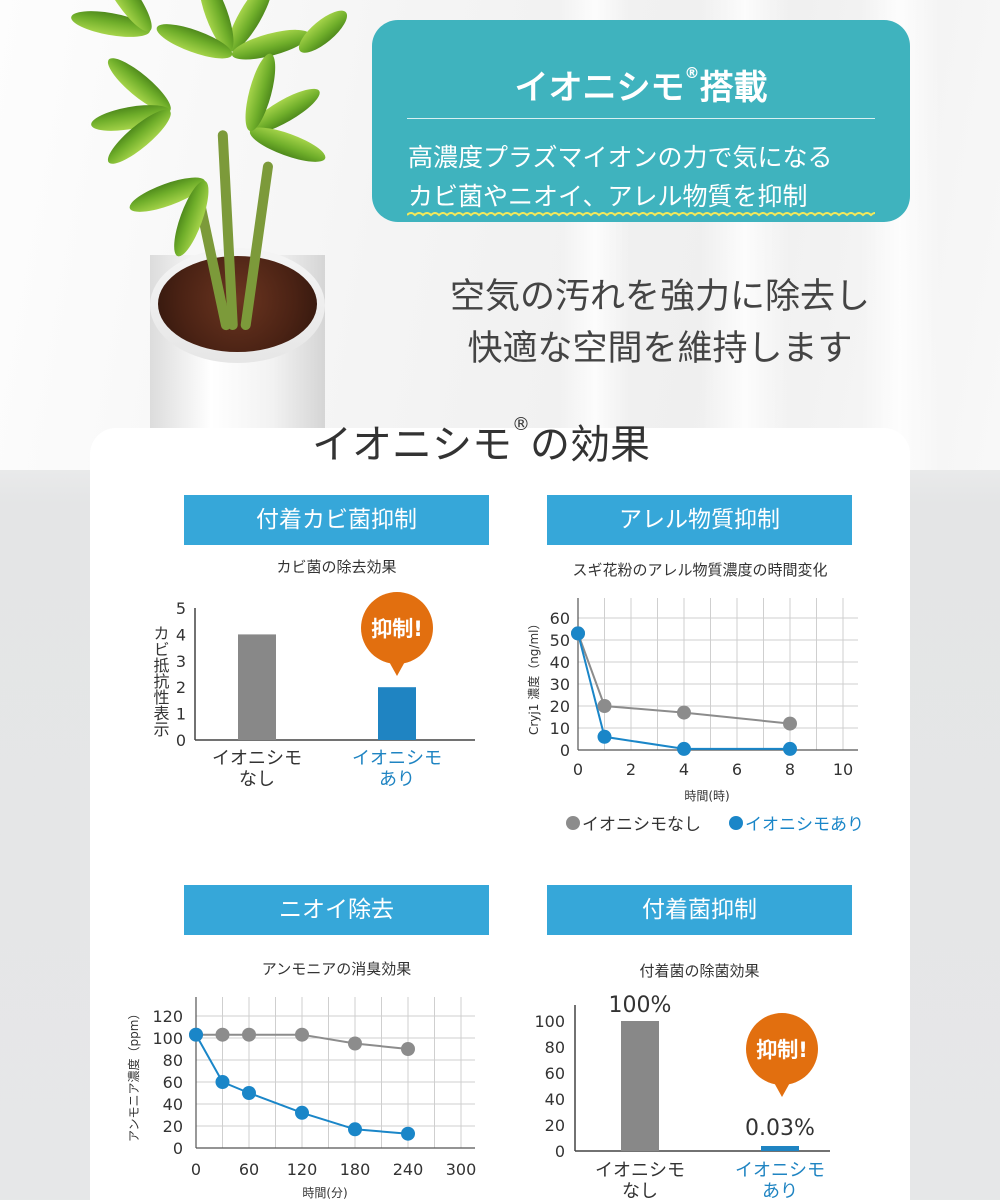 Image resolution: width=1000 pixels, height=1200 pixels. I want to click on x-tick-label: 180, so click(355, 1169).